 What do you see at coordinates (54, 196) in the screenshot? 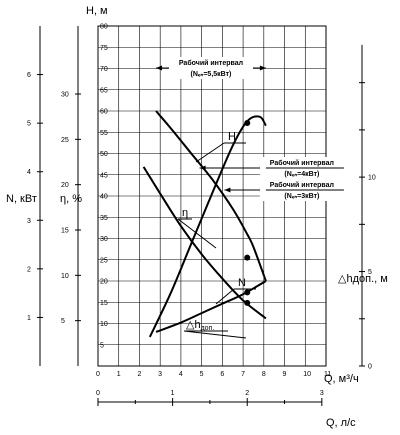
I see `left-axes: 1 2 3 4 5 6 5 10 15 20 25 30` at bounding box center [54, 196].